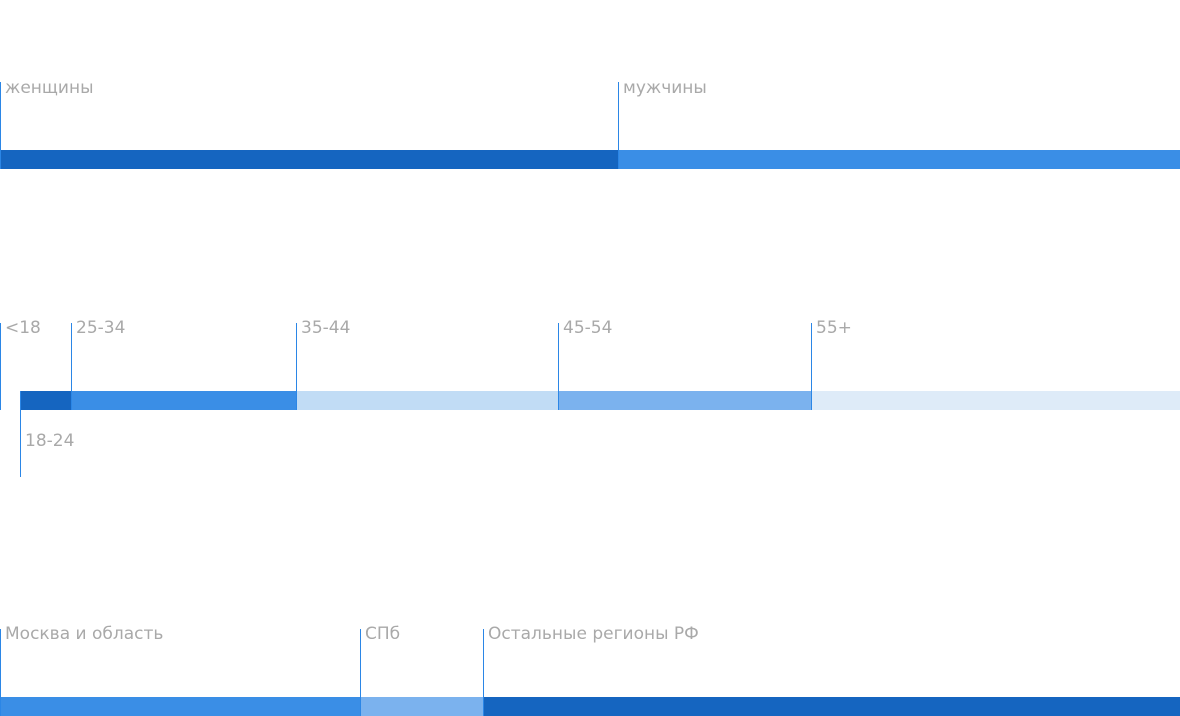  Describe the element at coordinates (831, 706) in the screenshot. I see `bar-segment-остальные-регионы-рф` at that location.